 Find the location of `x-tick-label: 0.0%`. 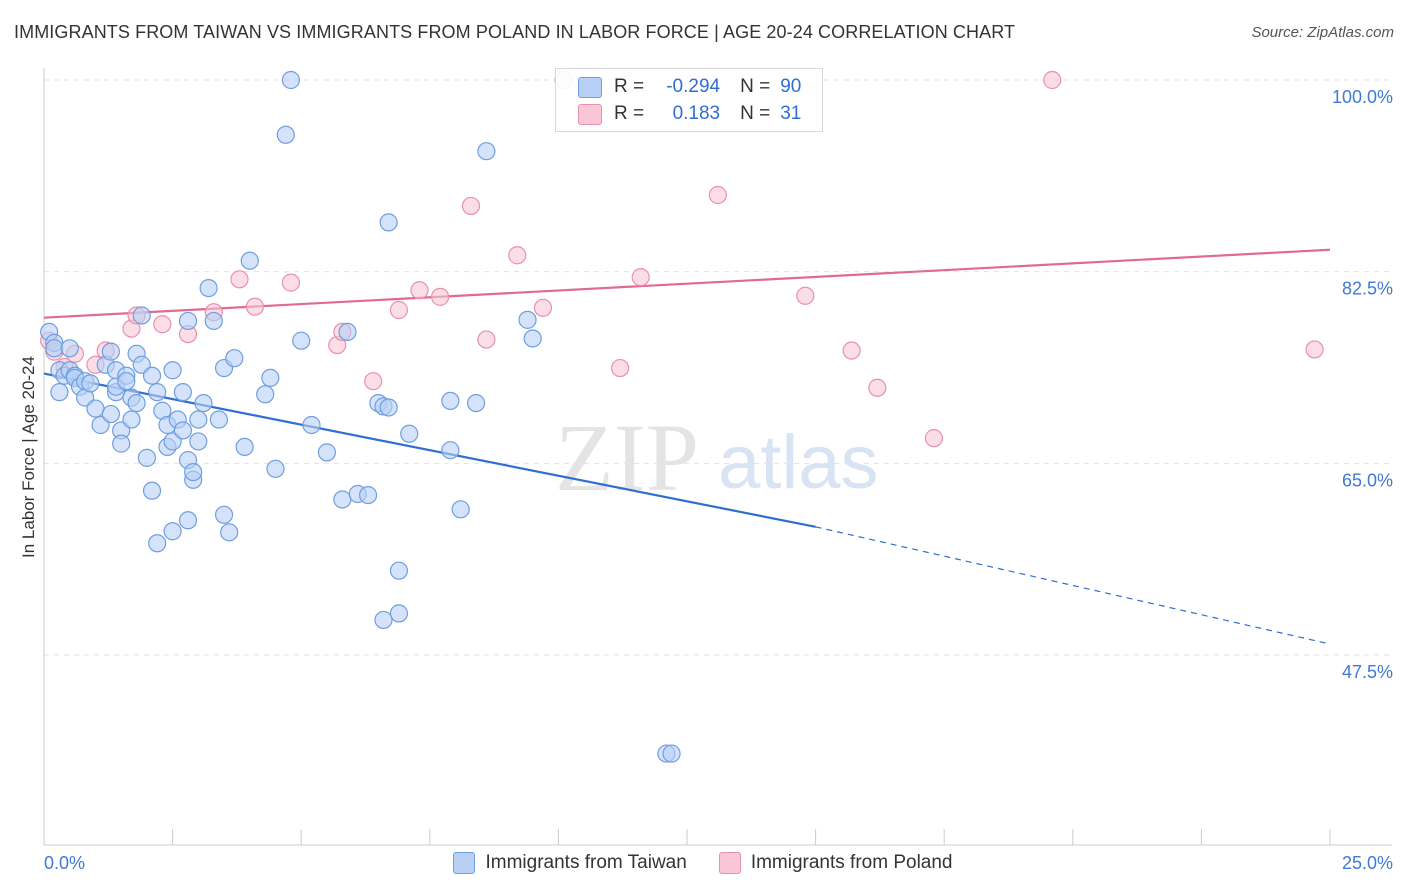

x-tick-label: 0.0% is located at coordinates (64, 863).